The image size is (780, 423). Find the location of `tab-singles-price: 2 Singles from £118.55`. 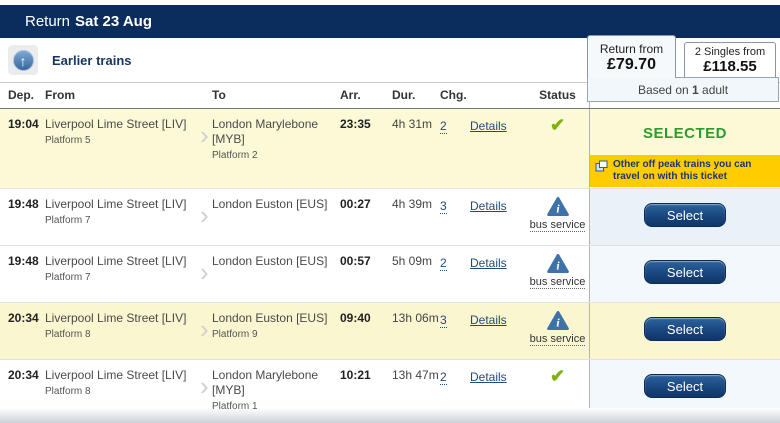

tab-singles-price: 2 Singles from £118.55 is located at coordinates (730, 59).